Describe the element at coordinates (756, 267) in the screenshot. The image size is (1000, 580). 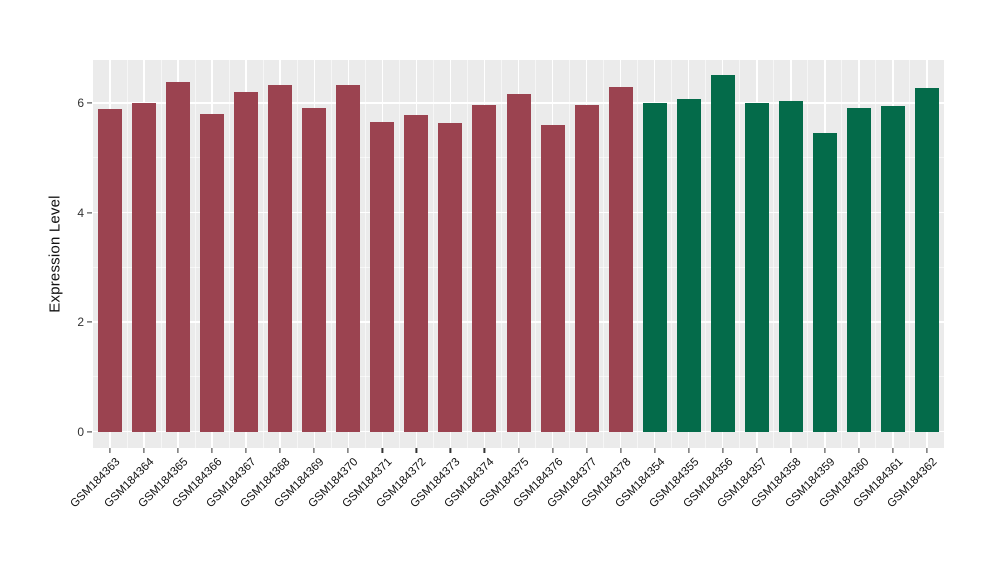
I see `bar-GSM184357` at that location.